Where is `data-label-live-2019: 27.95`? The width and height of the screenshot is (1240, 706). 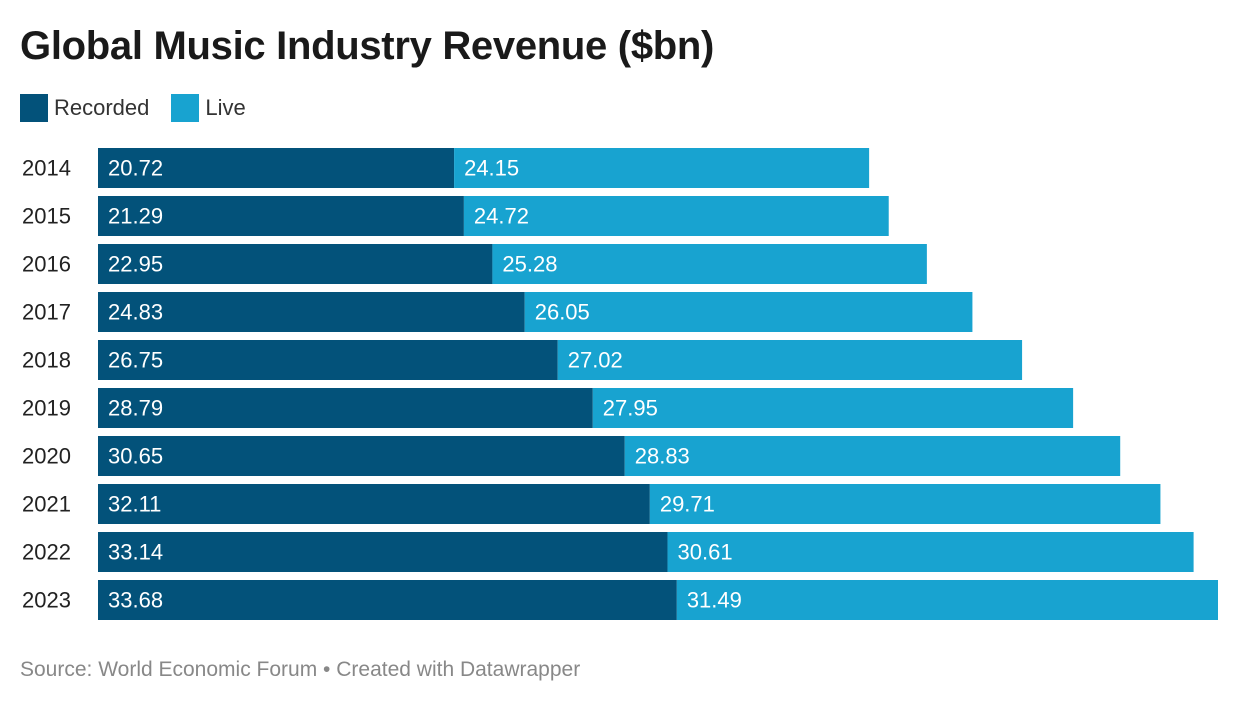
data-label-live-2019: 27.95 is located at coordinates (630, 408).